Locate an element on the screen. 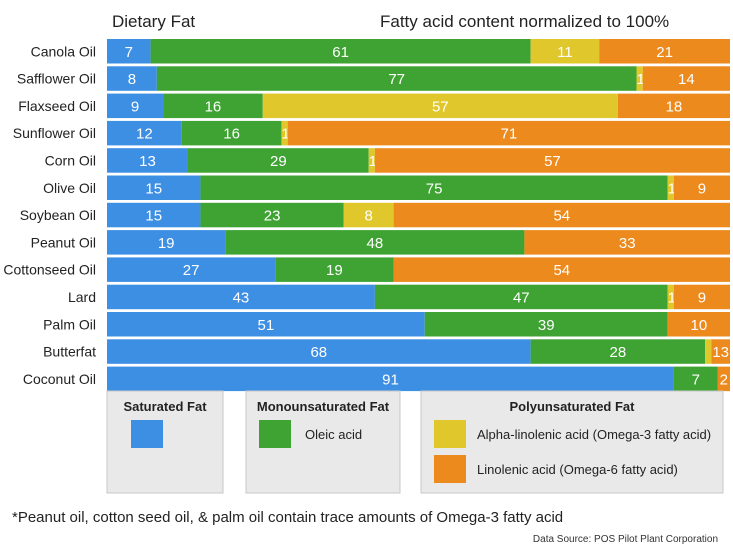  data-label: 12 is located at coordinates (144, 134).